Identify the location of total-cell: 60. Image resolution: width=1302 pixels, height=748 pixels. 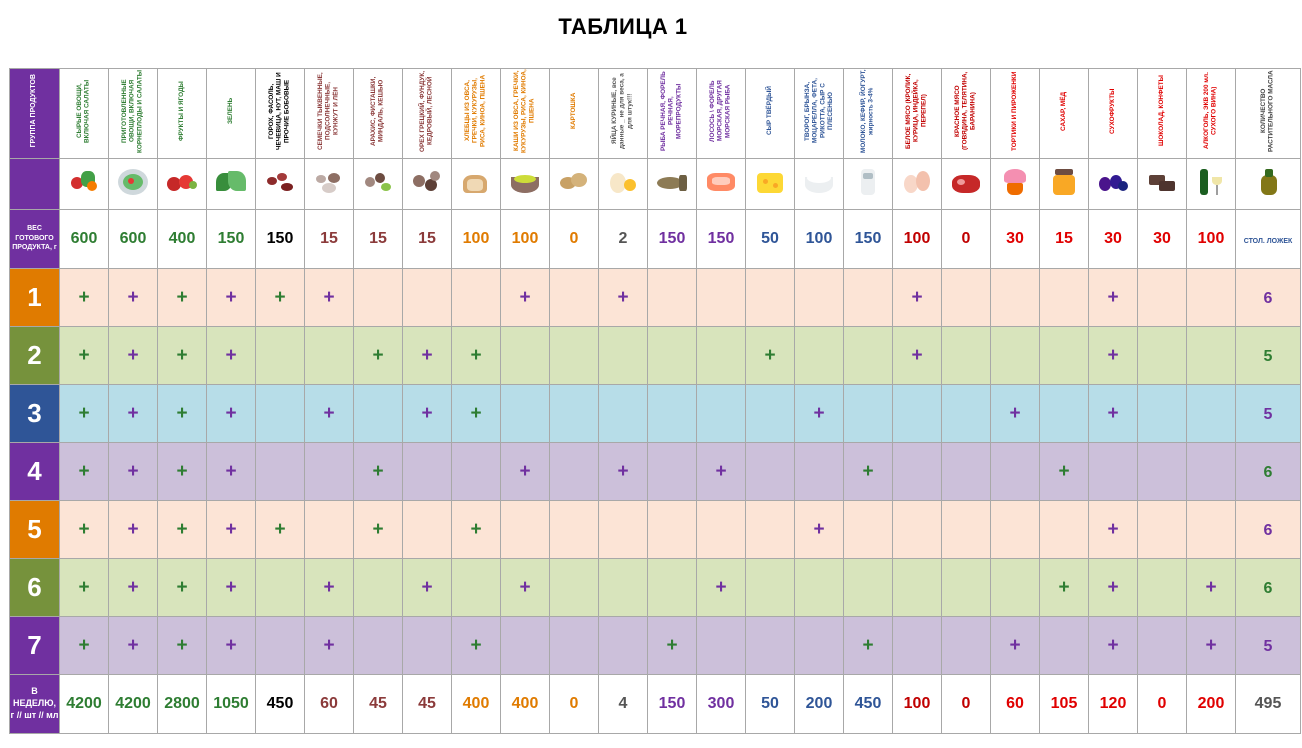
(329, 704).